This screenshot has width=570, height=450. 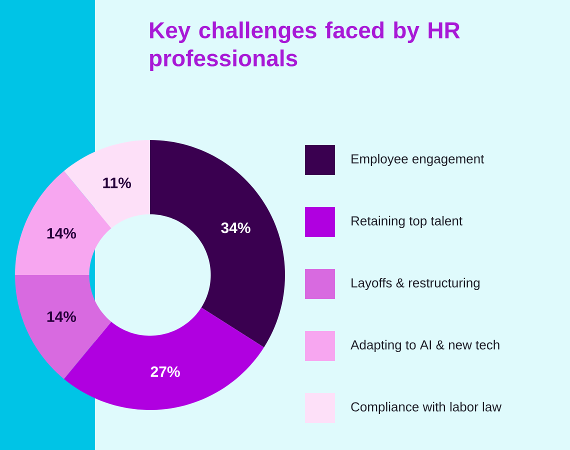 What do you see at coordinates (407, 222) in the screenshot?
I see `legend-label: Retaining top talent` at bounding box center [407, 222].